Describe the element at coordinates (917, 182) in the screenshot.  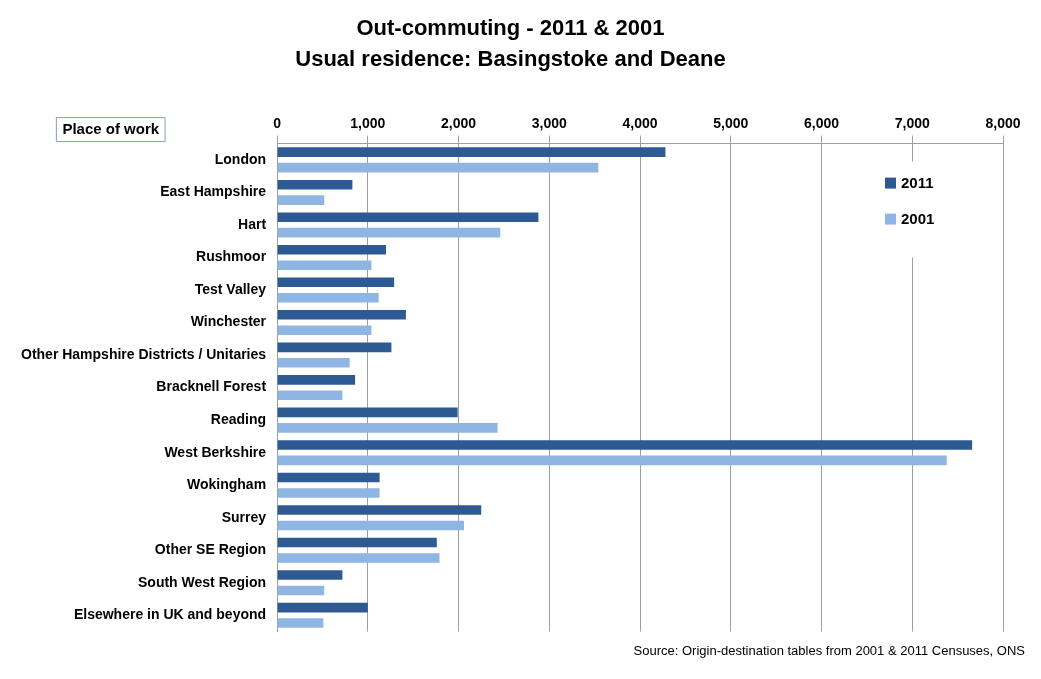
I see `legend-label: 2011` at that location.